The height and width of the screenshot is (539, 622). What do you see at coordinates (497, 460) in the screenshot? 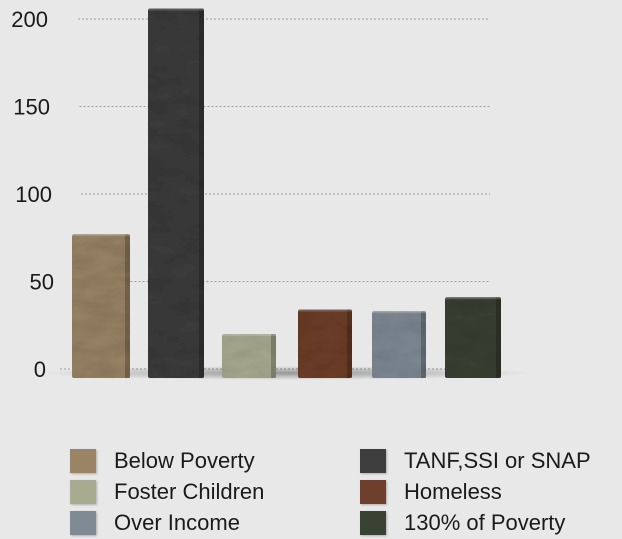
I see `legend-label: TANF,SSI or SNAP` at bounding box center [497, 460].